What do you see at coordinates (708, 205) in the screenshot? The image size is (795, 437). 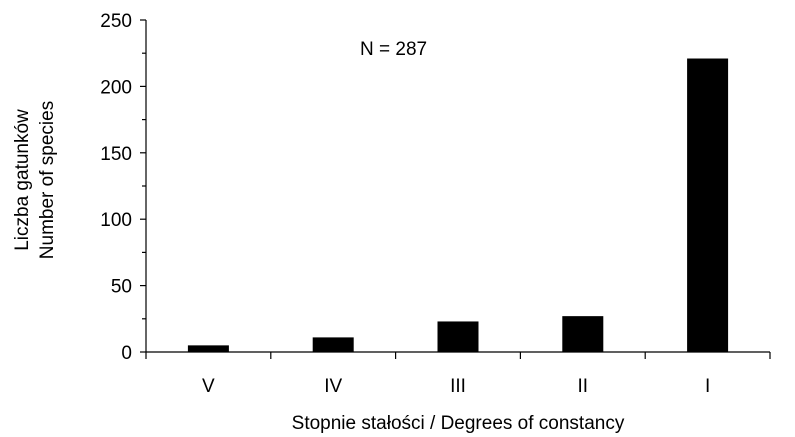 I see `bar-I` at bounding box center [708, 205].